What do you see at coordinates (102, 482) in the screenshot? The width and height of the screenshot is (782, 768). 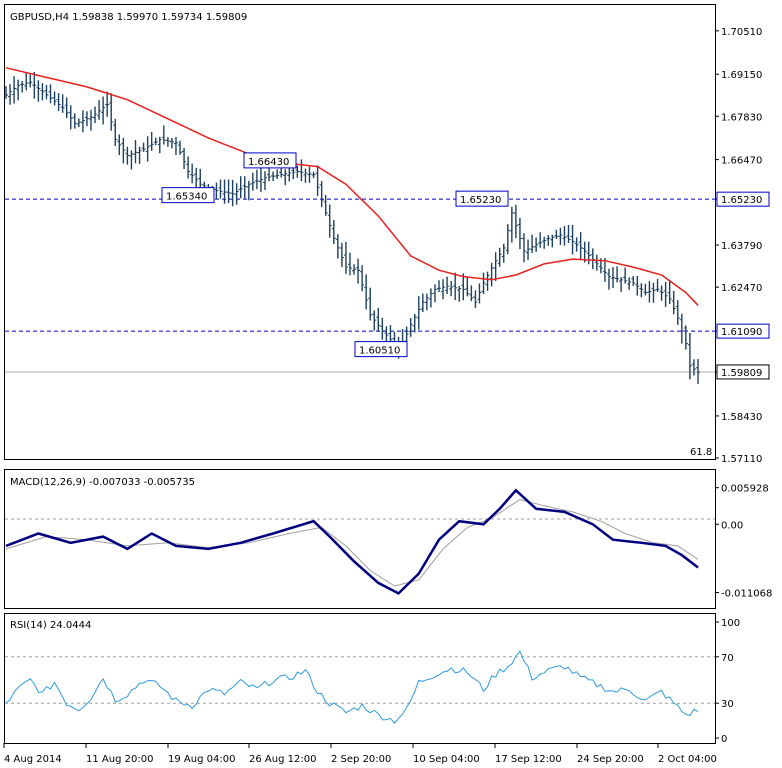 I see `macd-panel-title: MACD(12,26,9) -0.007033 -0.005735` at bounding box center [102, 482].